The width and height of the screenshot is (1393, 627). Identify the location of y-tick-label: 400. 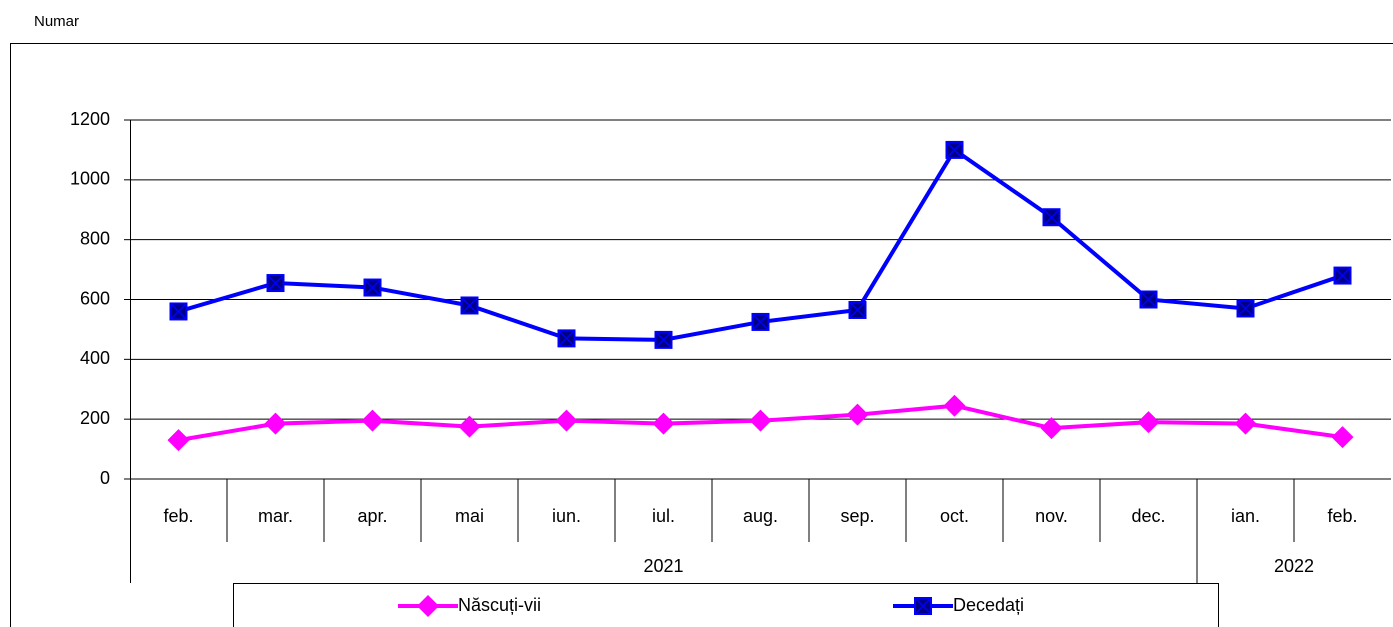
(95, 358).